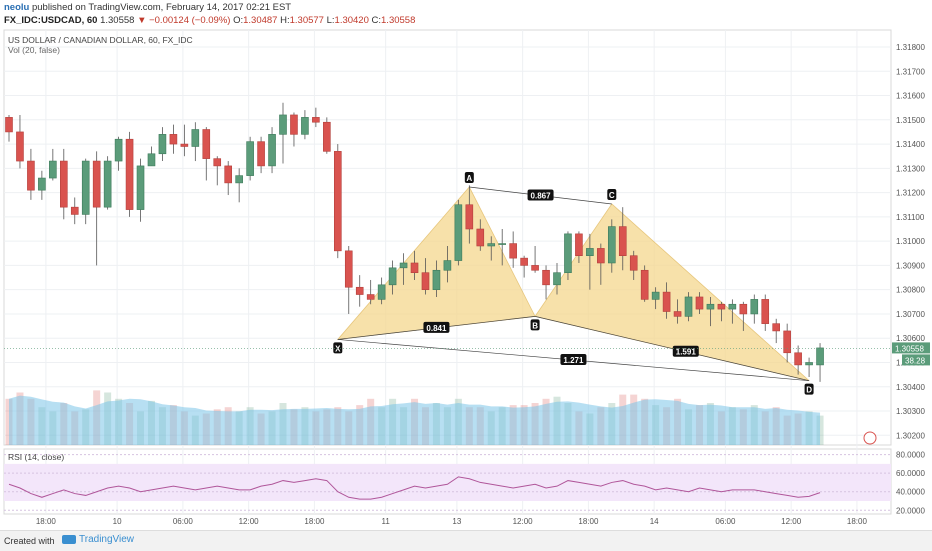  What do you see at coordinates (98, 539) in the screenshot?
I see `tradingview-logo: TradingView` at bounding box center [98, 539].